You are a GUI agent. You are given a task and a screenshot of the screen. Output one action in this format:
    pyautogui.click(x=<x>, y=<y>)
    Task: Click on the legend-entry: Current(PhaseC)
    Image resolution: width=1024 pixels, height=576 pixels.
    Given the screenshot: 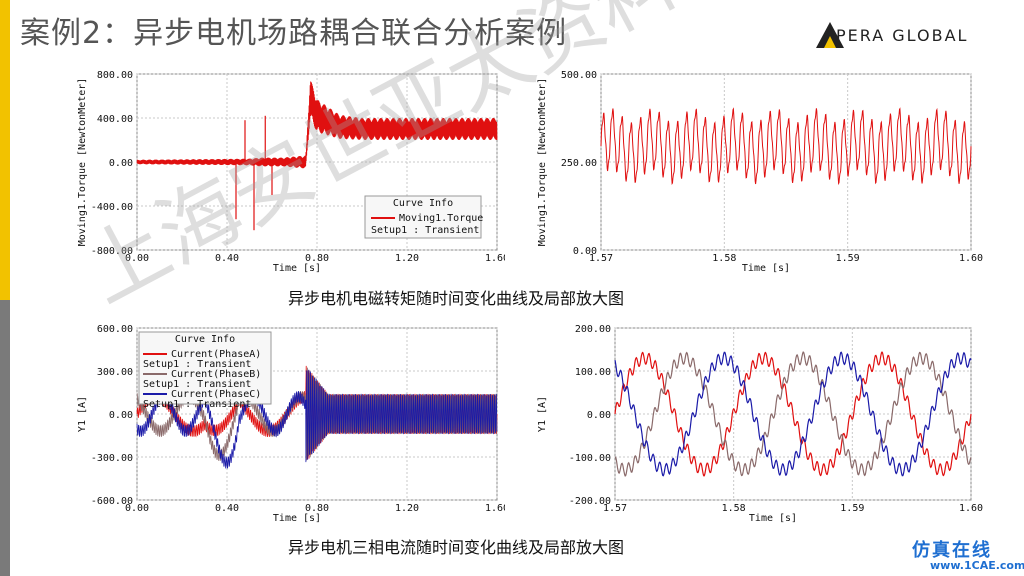 What is the action you would take?
    pyautogui.click(x=216, y=394)
    